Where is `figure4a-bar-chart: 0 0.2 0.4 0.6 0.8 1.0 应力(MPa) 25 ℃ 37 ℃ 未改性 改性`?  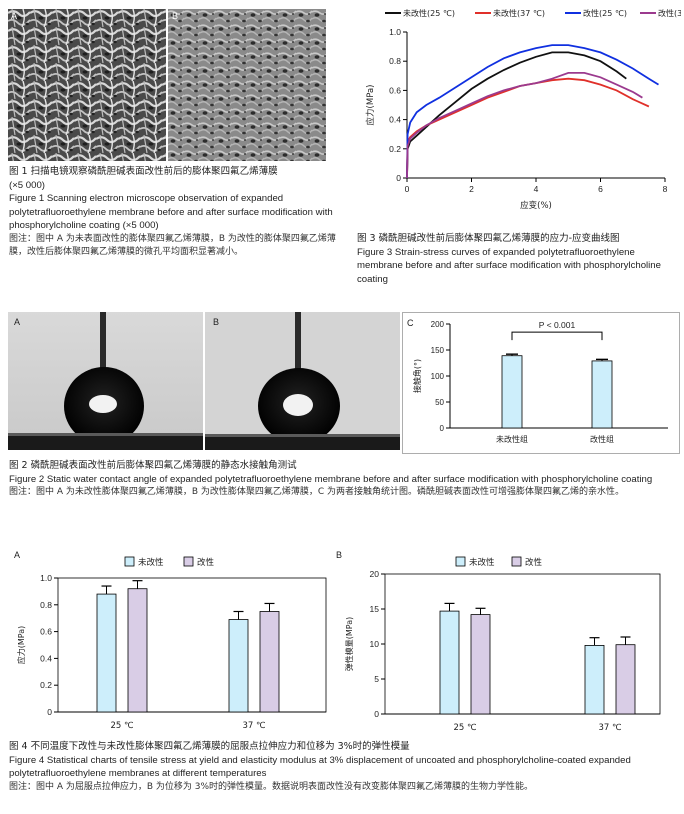
figure4a-bar-chart: 0 0.2 0.4 0.6 0.8 1.0 应力(MPa) 25 ℃ 37 ℃ 未改性 改性 is located at coordinates (171, 643).